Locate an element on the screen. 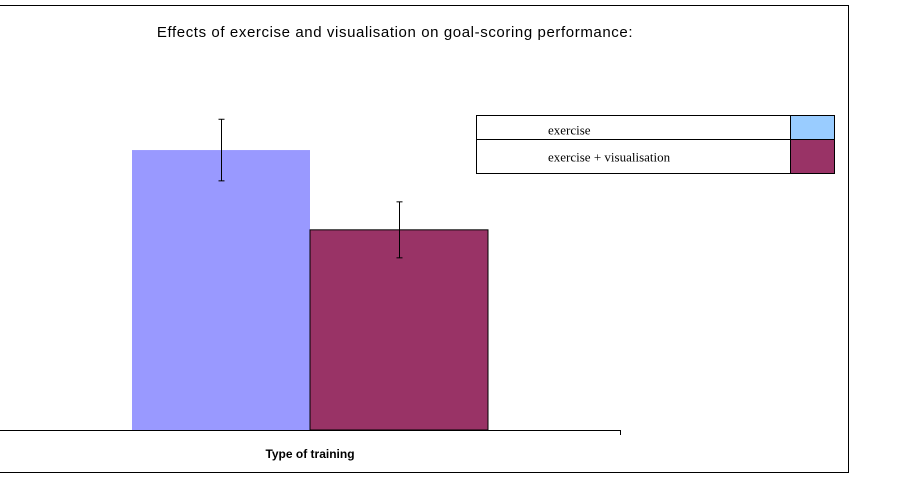 This screenshot has width=916, height=480. legend: exercise exercise + visualisation is located at coordinates (655, 144).